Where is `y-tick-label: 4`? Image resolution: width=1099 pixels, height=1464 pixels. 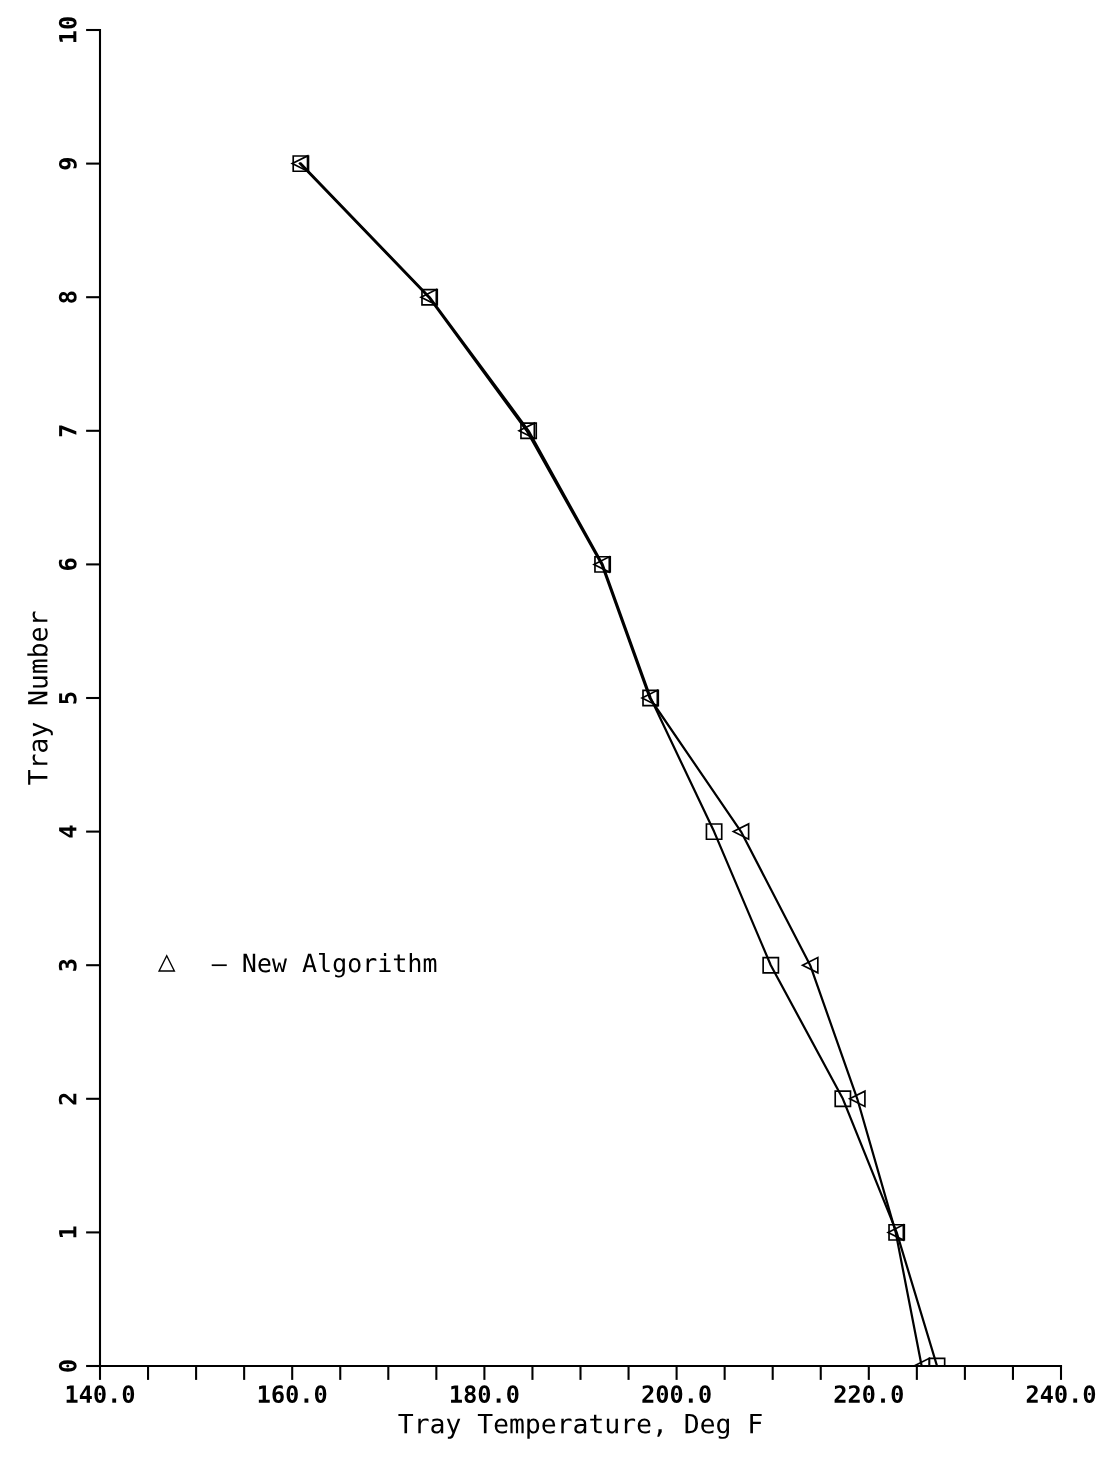 y-tick-label: 4 is located at coordinates (68, 831).